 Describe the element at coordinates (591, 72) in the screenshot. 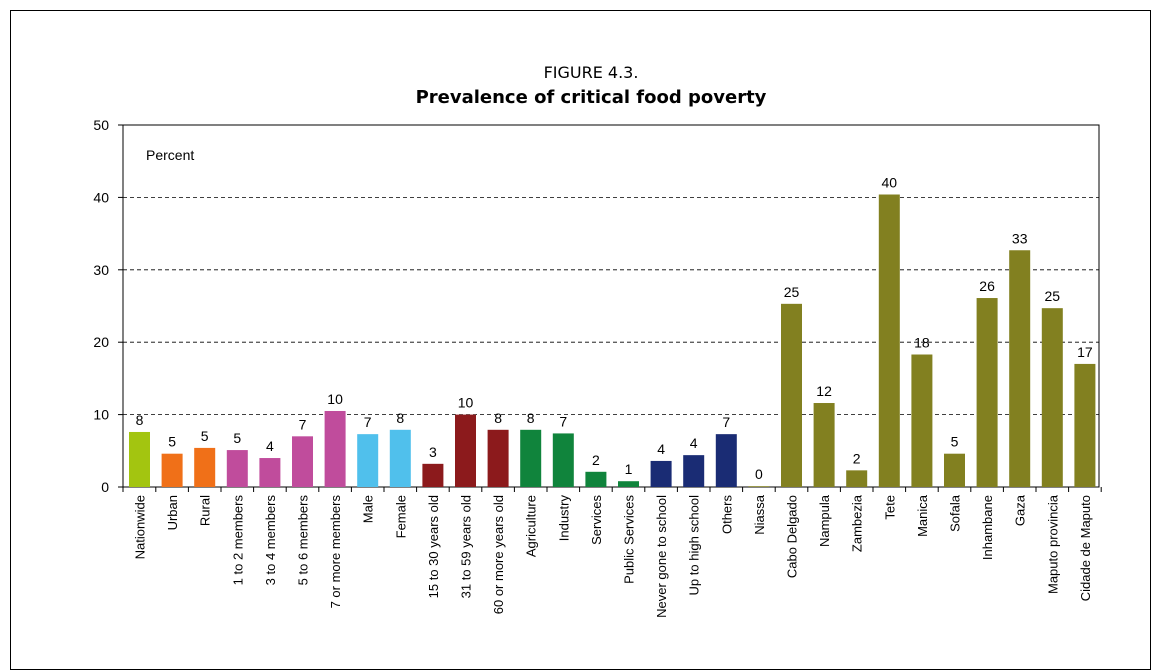

I see `chart-title: FIGURE 4.3.` at that location.